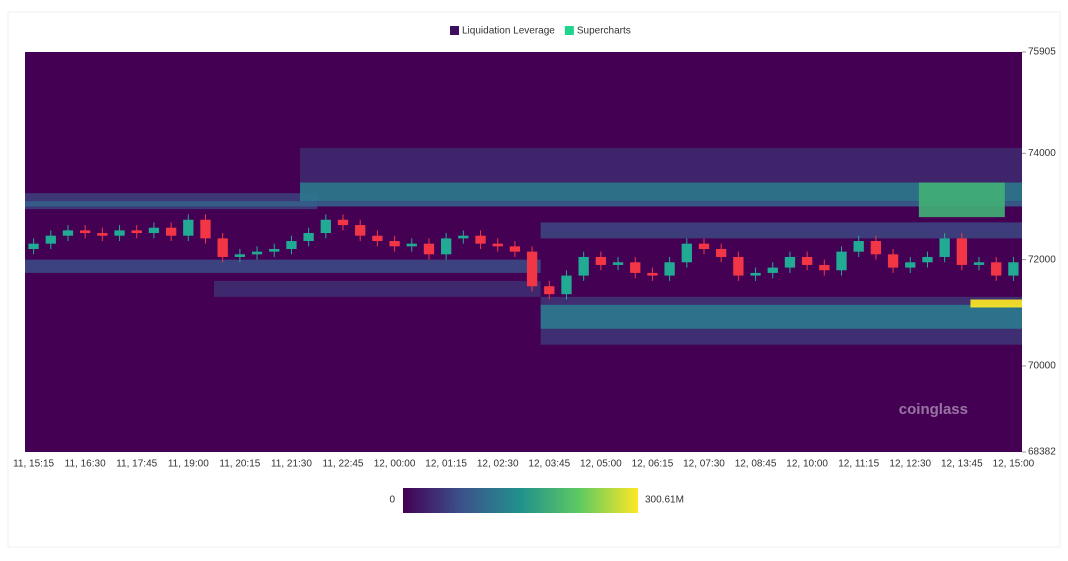 This screenshot has height=561, width=1068. I want to click on y-tick-label: 72000, so click(1042, 259).